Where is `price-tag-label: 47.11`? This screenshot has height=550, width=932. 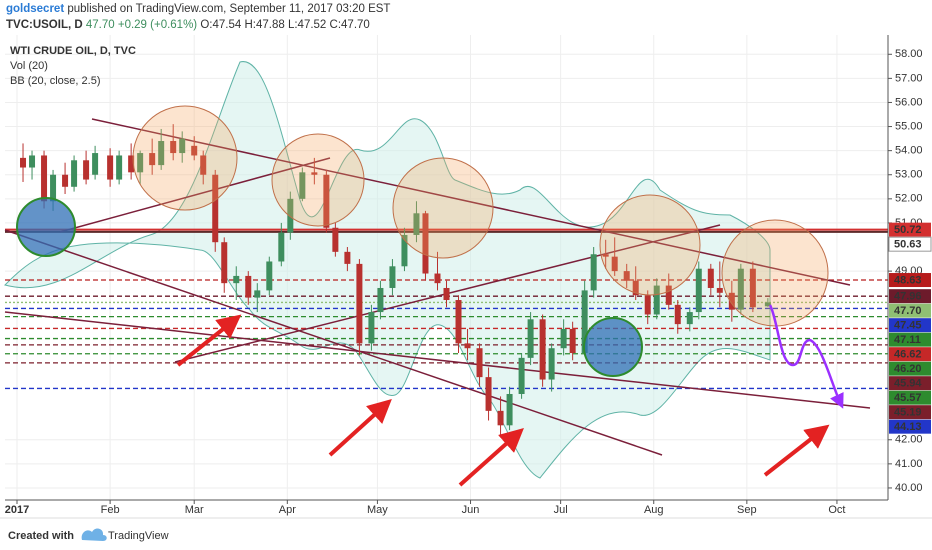
price-tag-label: 47.11 is located at coordinates (907, 340).